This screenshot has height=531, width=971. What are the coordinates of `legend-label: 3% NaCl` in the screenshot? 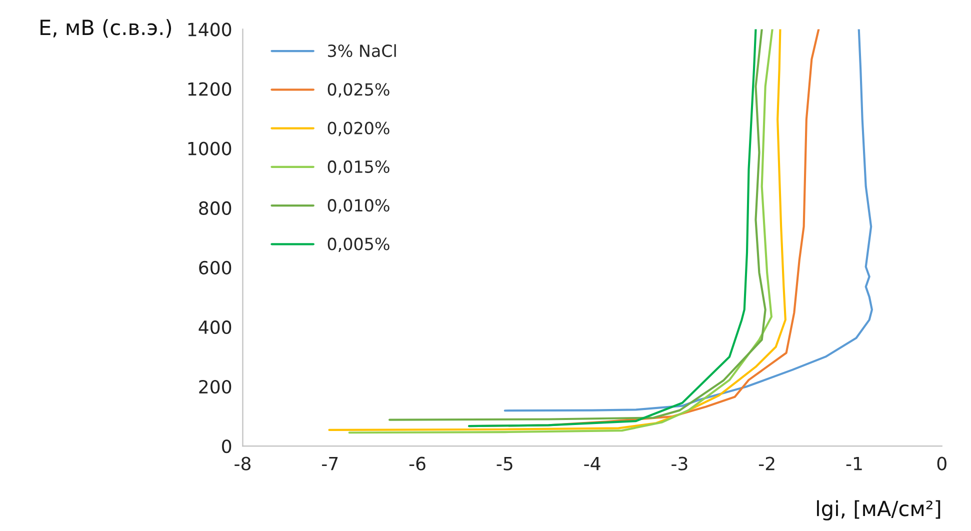 It's located at (362, 51).